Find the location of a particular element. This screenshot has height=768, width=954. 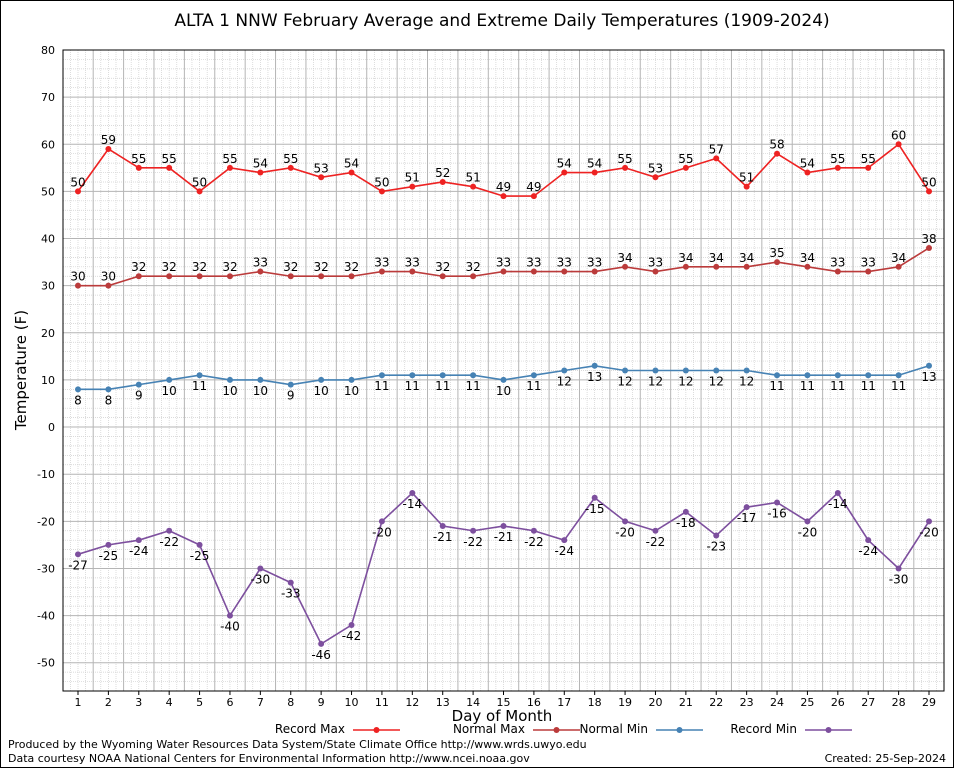

x-tick-label: 10 is located at coordinates (352, 702).